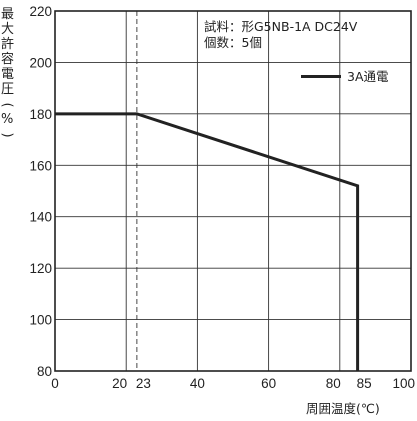 The height and width of the screenshot is (421, 417). I want to click on y-tick-180: 180, so click(40, 114).